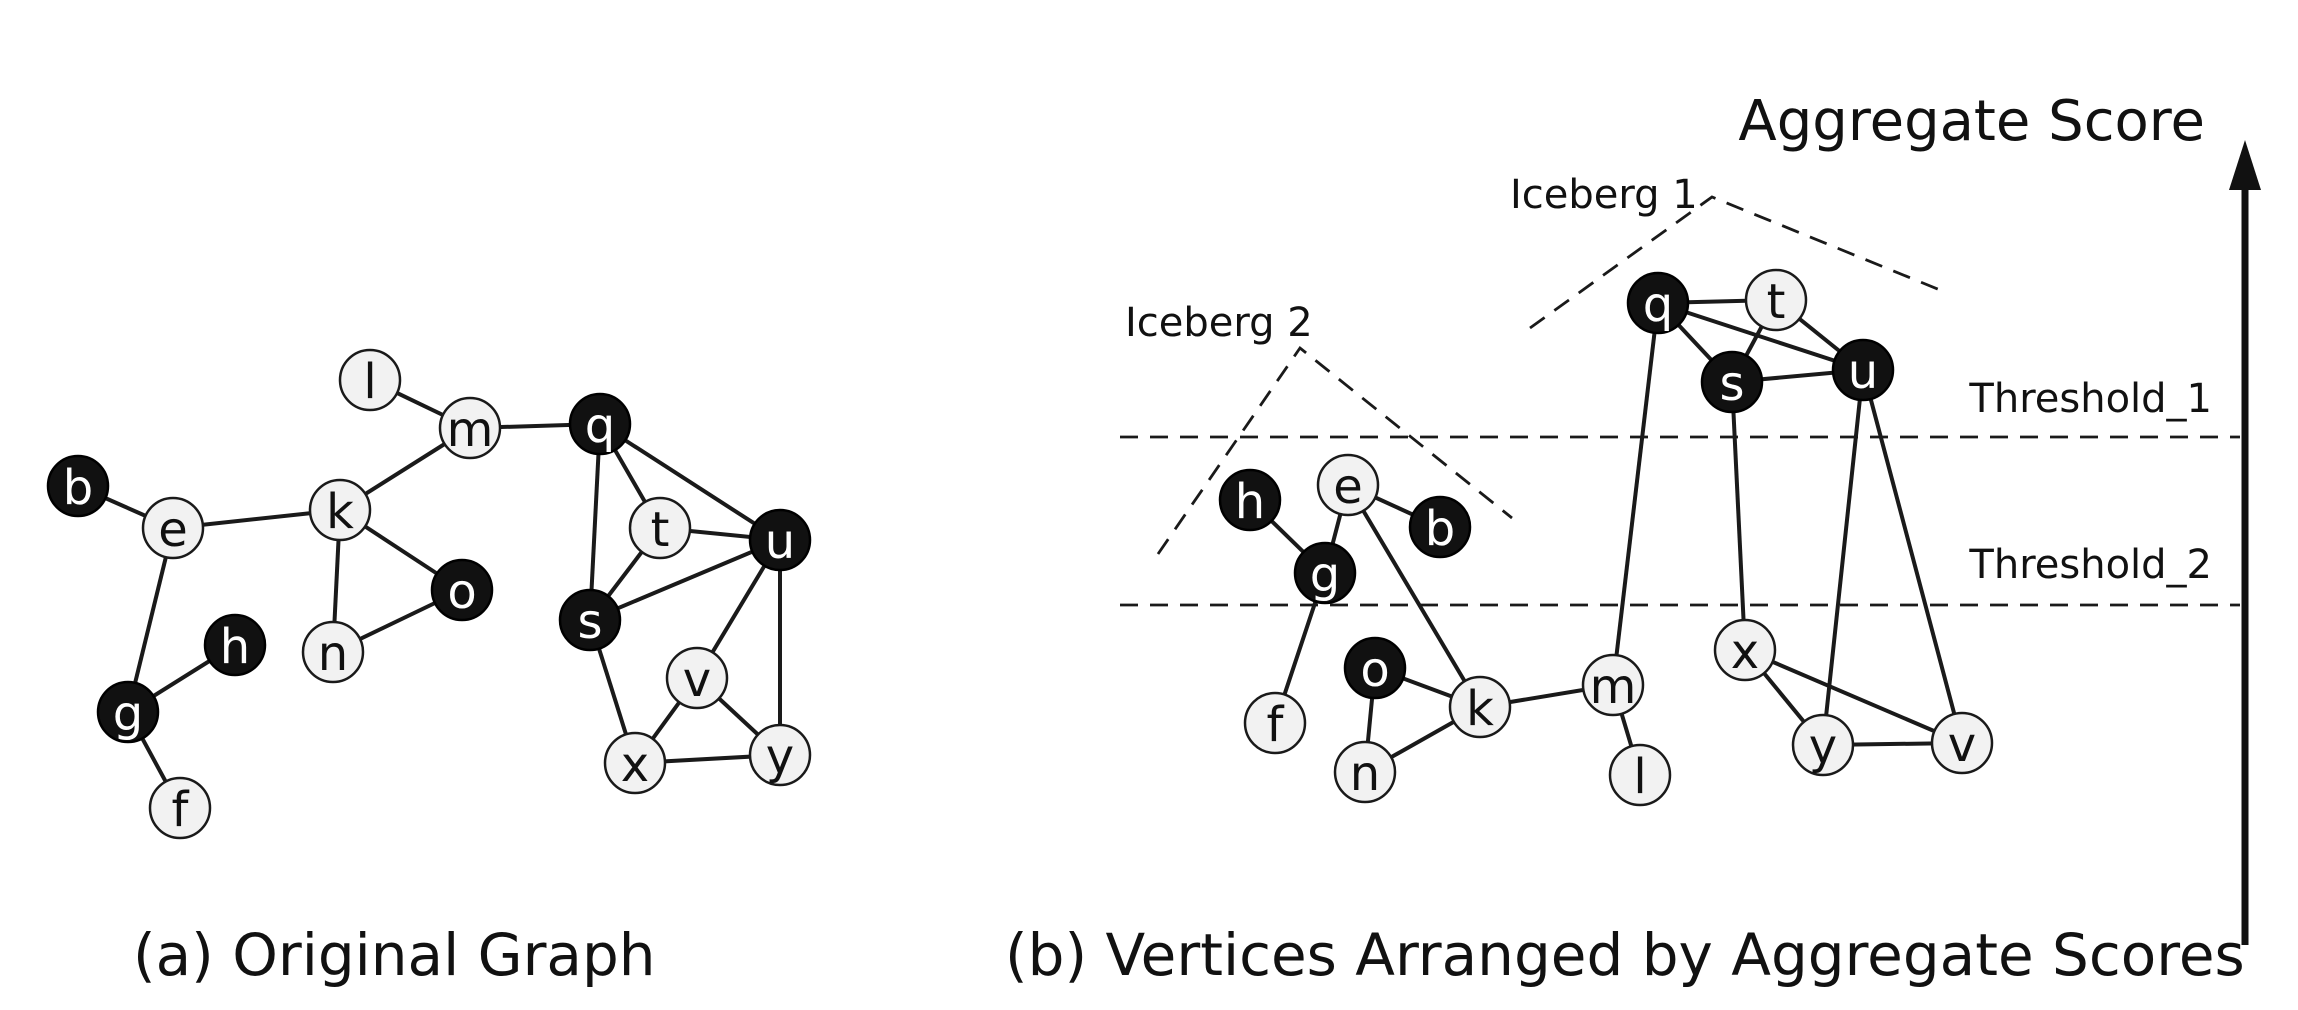 The image size is (2298, 1010). I want to click on original-vertex-label-m: m, so click(470, 430).